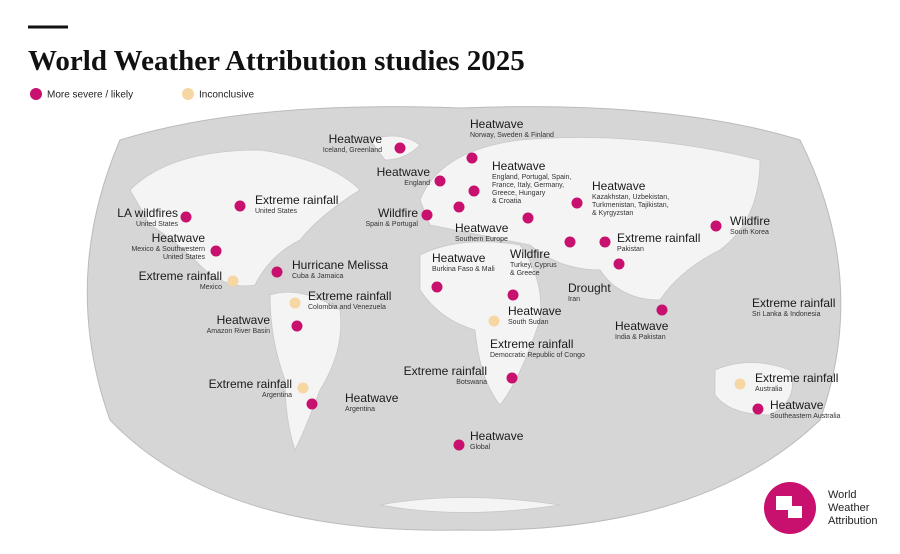 The width and height of the screenshot is (900, 554). What do you see at coordinates (188, 94) in the screenshot?
I see `legend-swatch` at bounding box center [188, 94].